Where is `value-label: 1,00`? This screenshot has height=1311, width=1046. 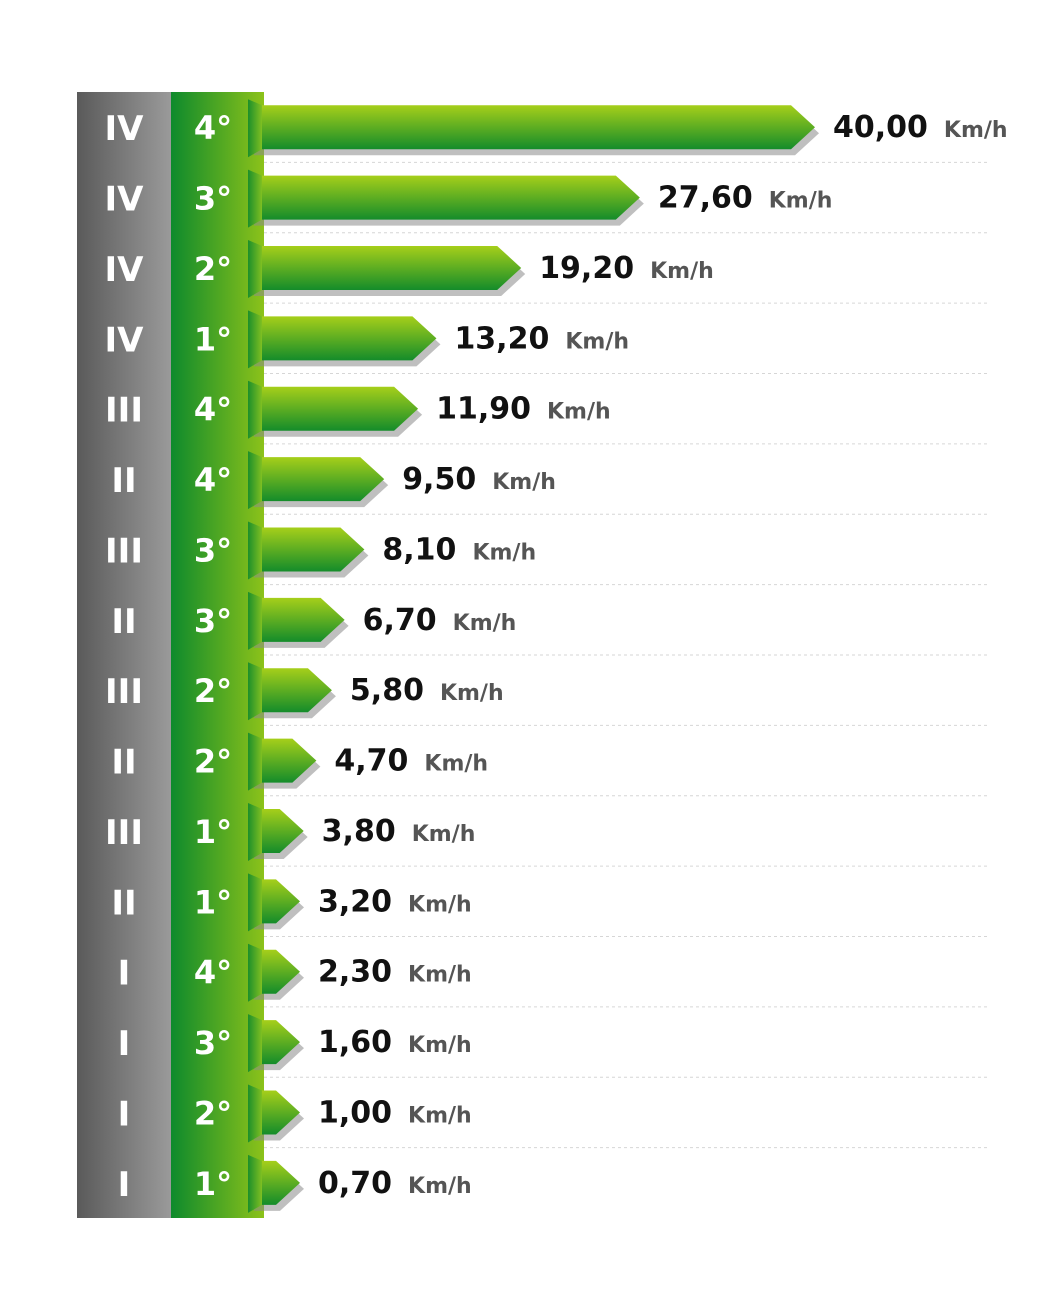
value-label: 1,00 is located at coordinates (355, 1112).